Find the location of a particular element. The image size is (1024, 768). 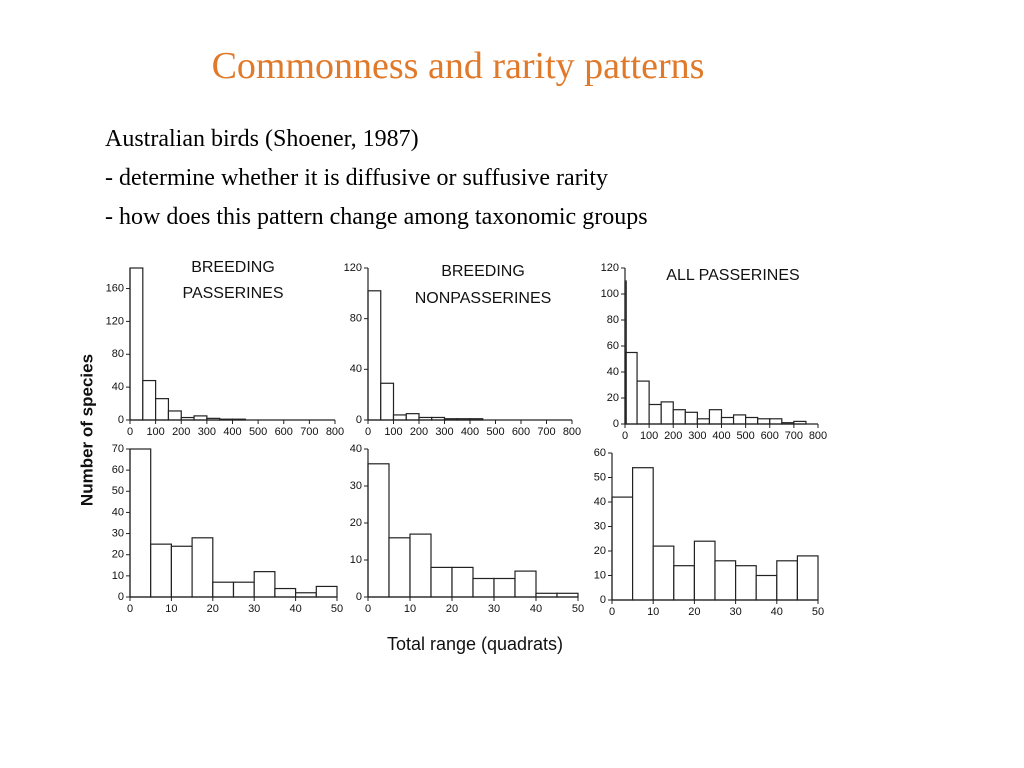

slide-title: Commonness and rarity patterns is located at coordinates (458, 66).